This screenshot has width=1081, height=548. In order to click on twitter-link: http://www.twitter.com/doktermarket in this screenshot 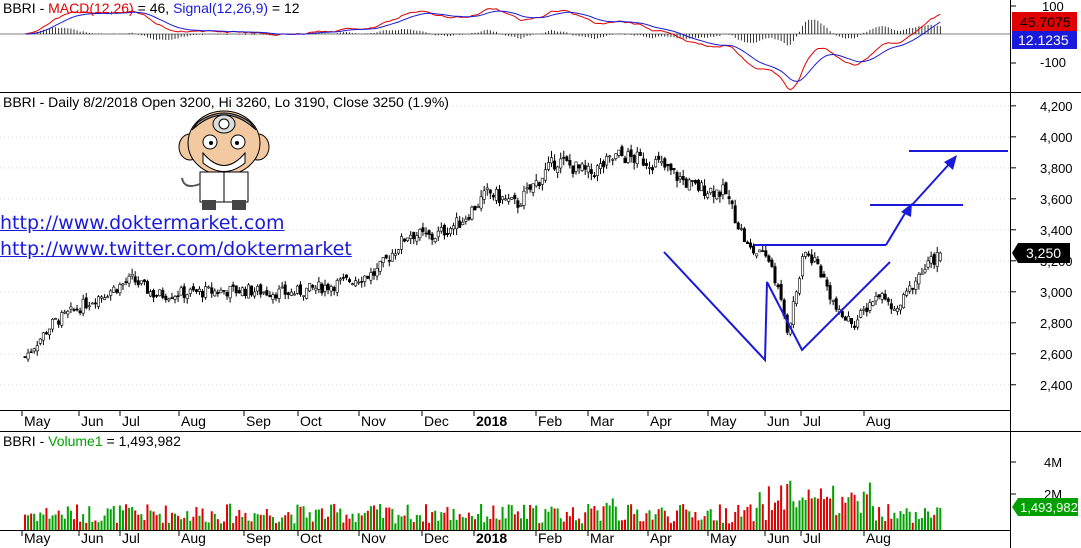, I will do `click(176, 249)`.